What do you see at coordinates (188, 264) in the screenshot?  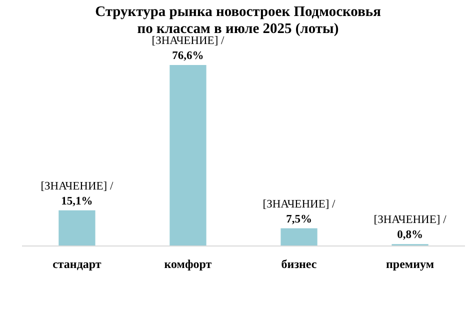 I see `x-tick-label: комфорт` at bounding box center [188, 264].